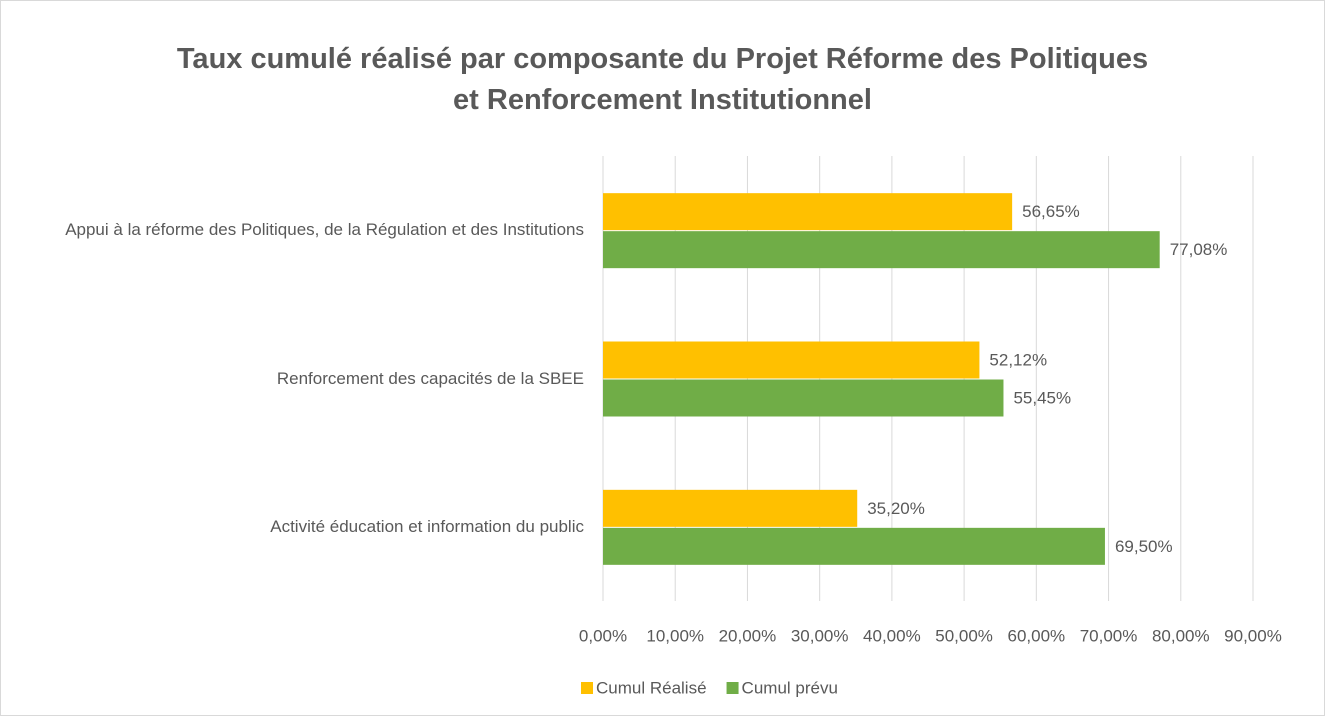  I want to click on data-label: 77,08%, so click(1199, 249).